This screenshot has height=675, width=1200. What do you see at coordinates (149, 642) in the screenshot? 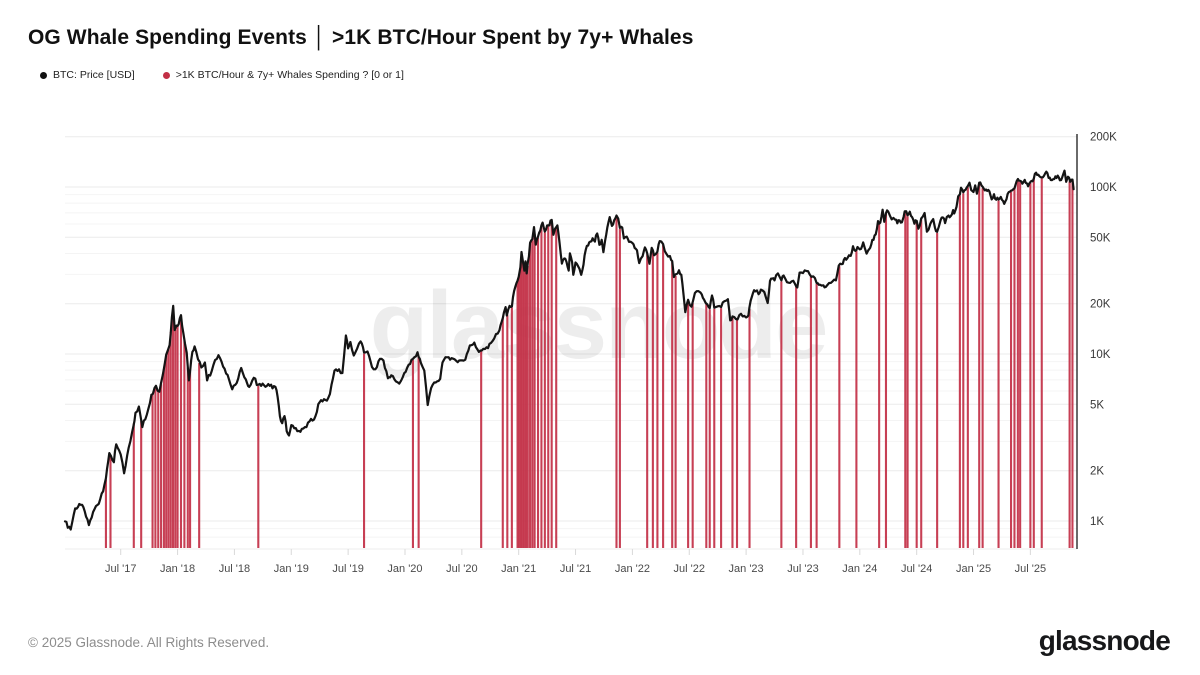
I see `copyright-text: © 2025 Glassnode. All Rights Reserved.` at bounding box center [149, 642].